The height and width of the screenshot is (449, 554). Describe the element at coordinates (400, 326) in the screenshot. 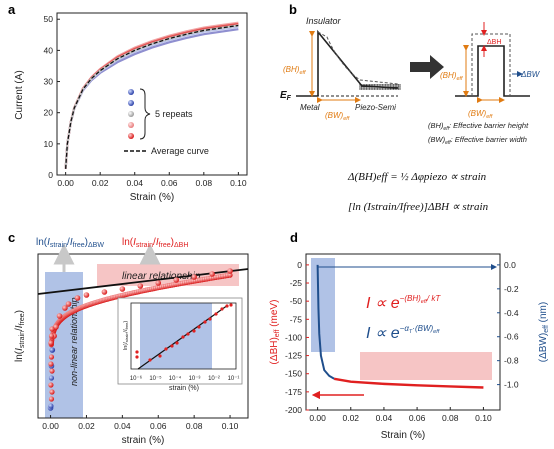

I see `data-d` at that location.